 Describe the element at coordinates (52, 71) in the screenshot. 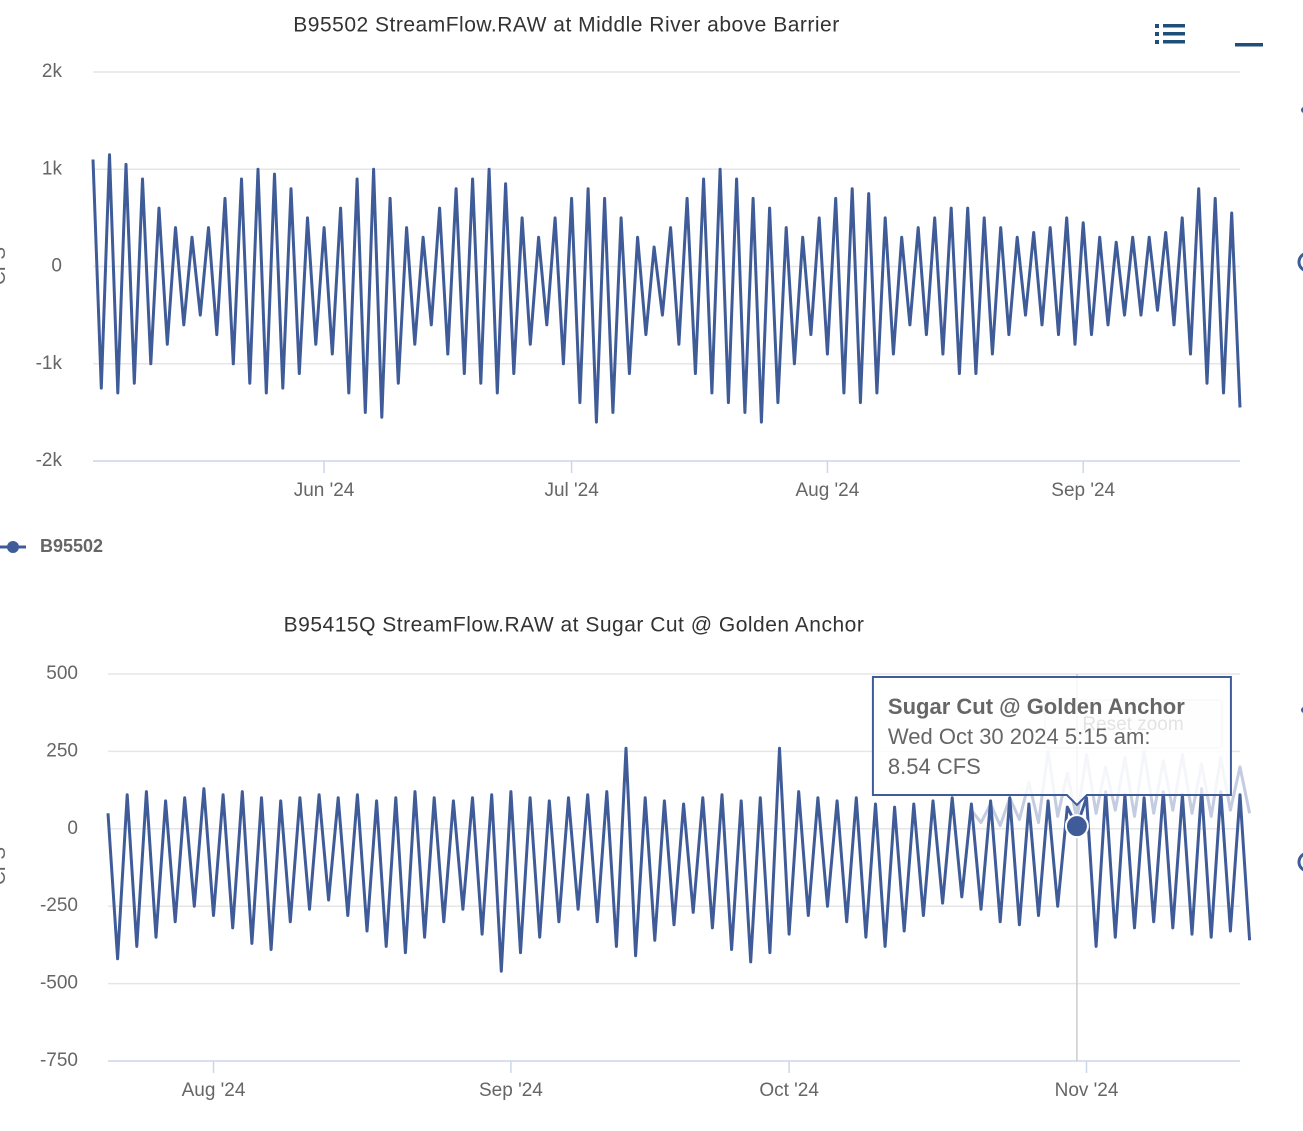

I see `y-tick-label: 2k` at that location.